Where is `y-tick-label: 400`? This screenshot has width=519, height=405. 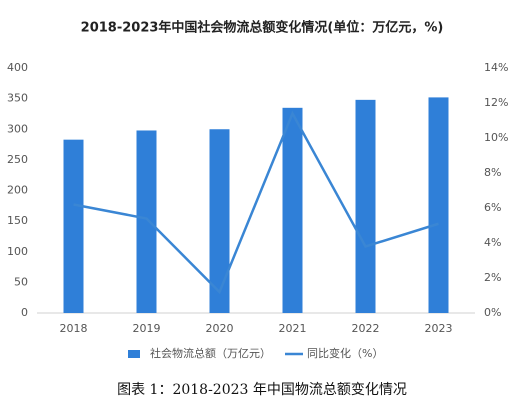 y-tick-label: 400 is located at coordinates (17, 67).